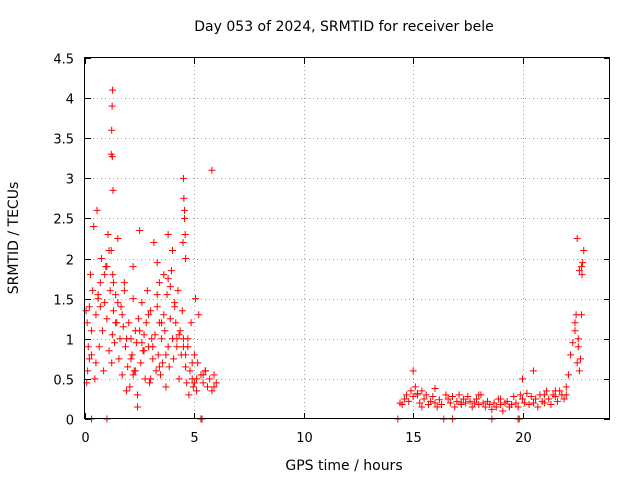  I want to click on y-tick-label: 3, so click(70, 180).